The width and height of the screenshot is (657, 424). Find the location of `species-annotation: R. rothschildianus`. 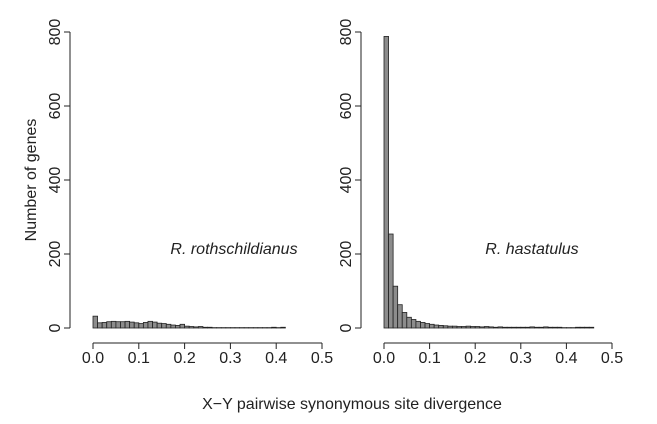

species-annotation: R. rothschildianus is located at coordinates (233, 249).